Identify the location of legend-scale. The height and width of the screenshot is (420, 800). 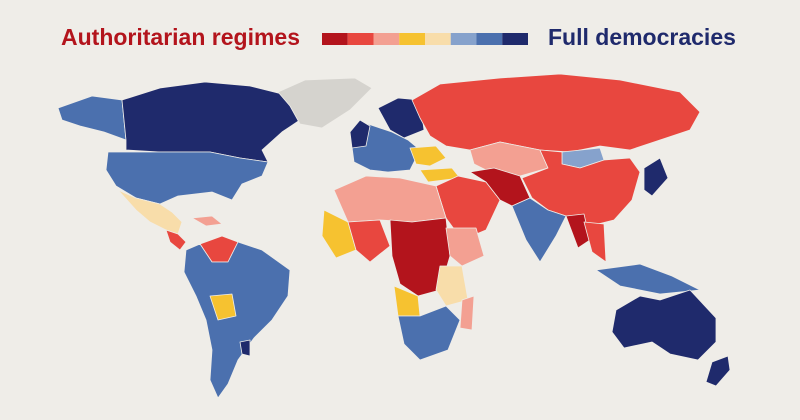
(425, 39).